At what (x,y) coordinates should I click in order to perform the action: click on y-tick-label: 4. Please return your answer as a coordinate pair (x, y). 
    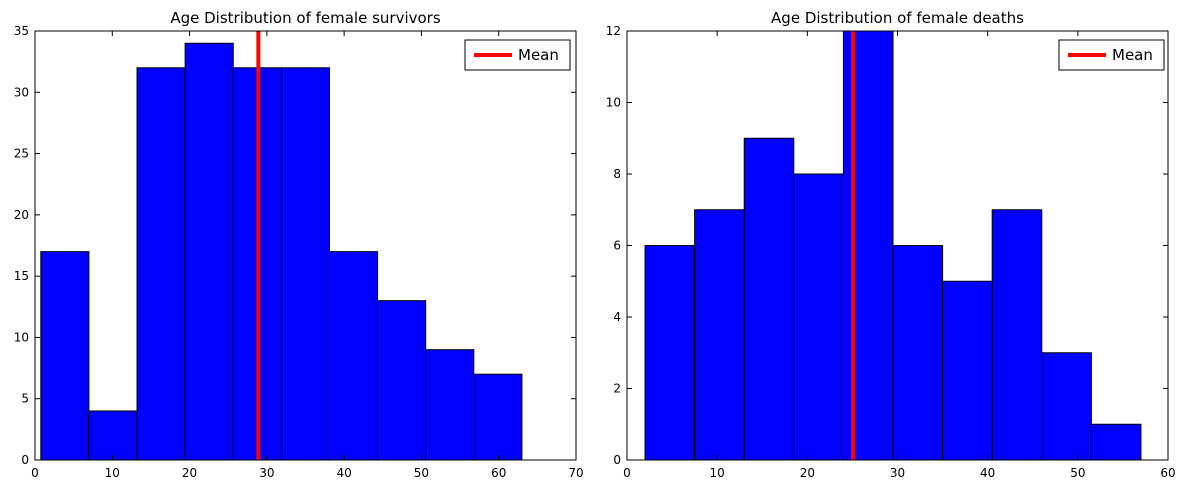
    Looking at the image, I should click on (617, 317).